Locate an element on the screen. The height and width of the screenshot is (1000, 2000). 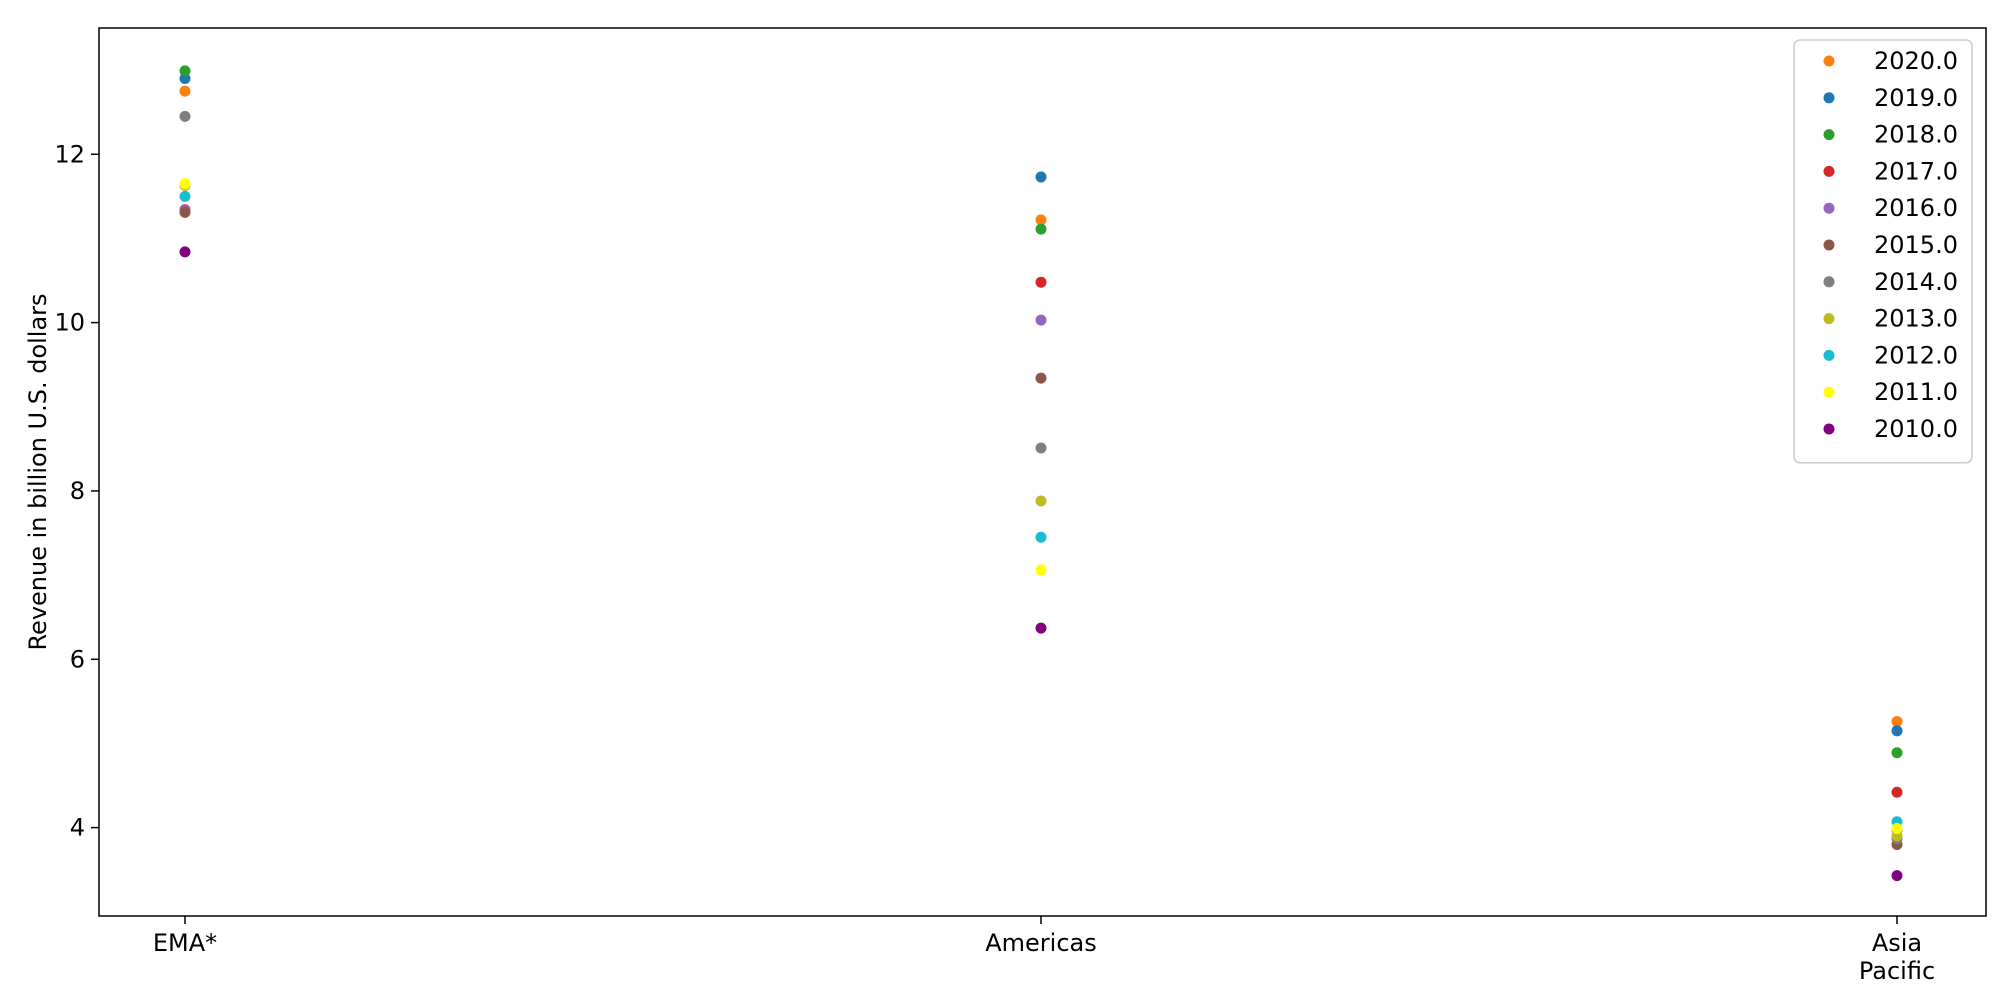
x-tick-label: Asia Pacific is located at coordinates (1897, 957).